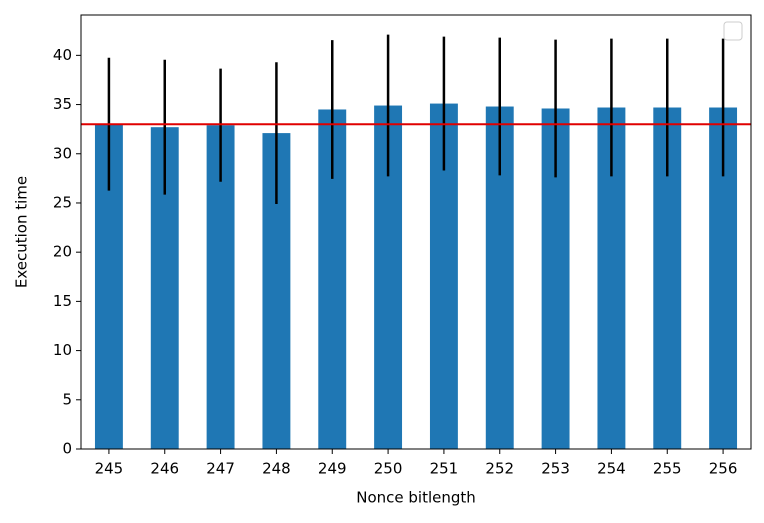 This screenshot has width=764, height=523. I want to click on y-tick-label: 20, so click(62, 252).